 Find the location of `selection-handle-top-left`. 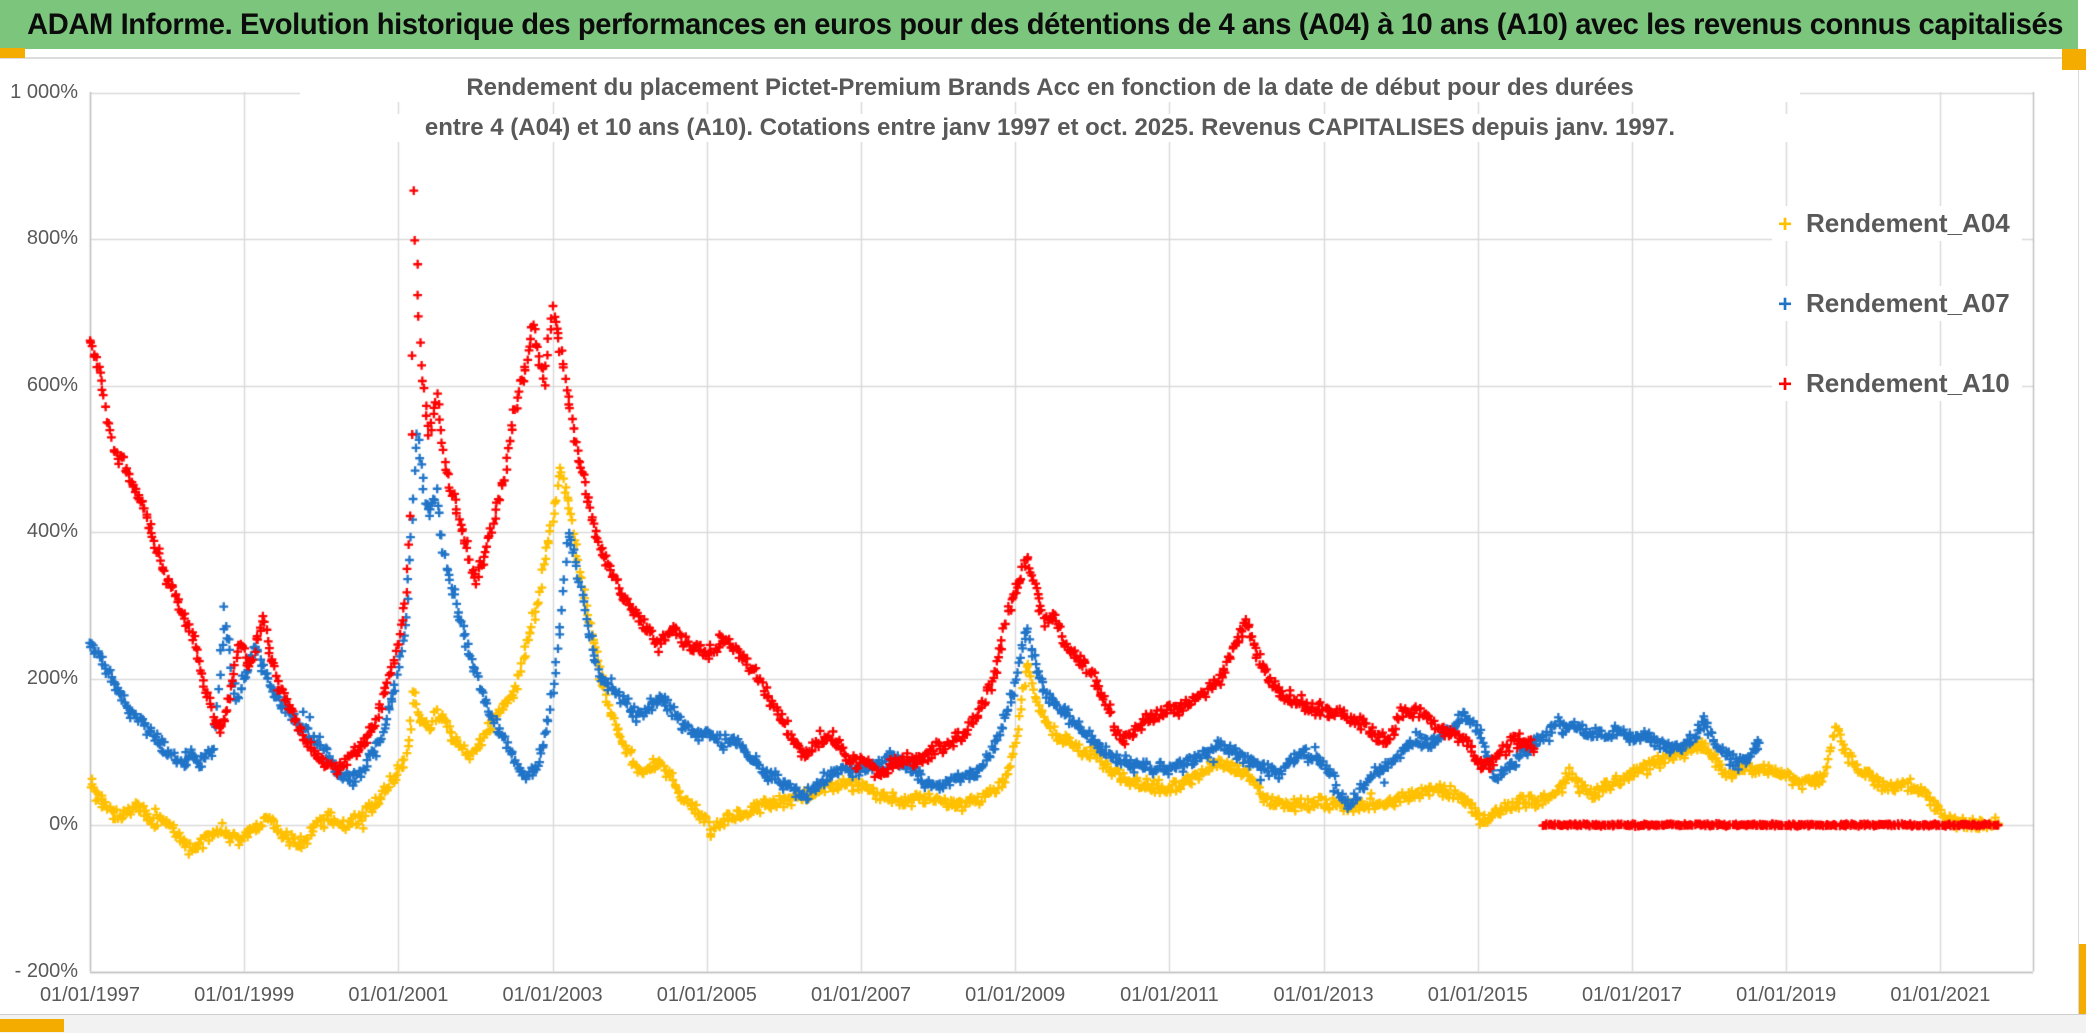

selection-handle-top-left is located at coordinates (12, 53).